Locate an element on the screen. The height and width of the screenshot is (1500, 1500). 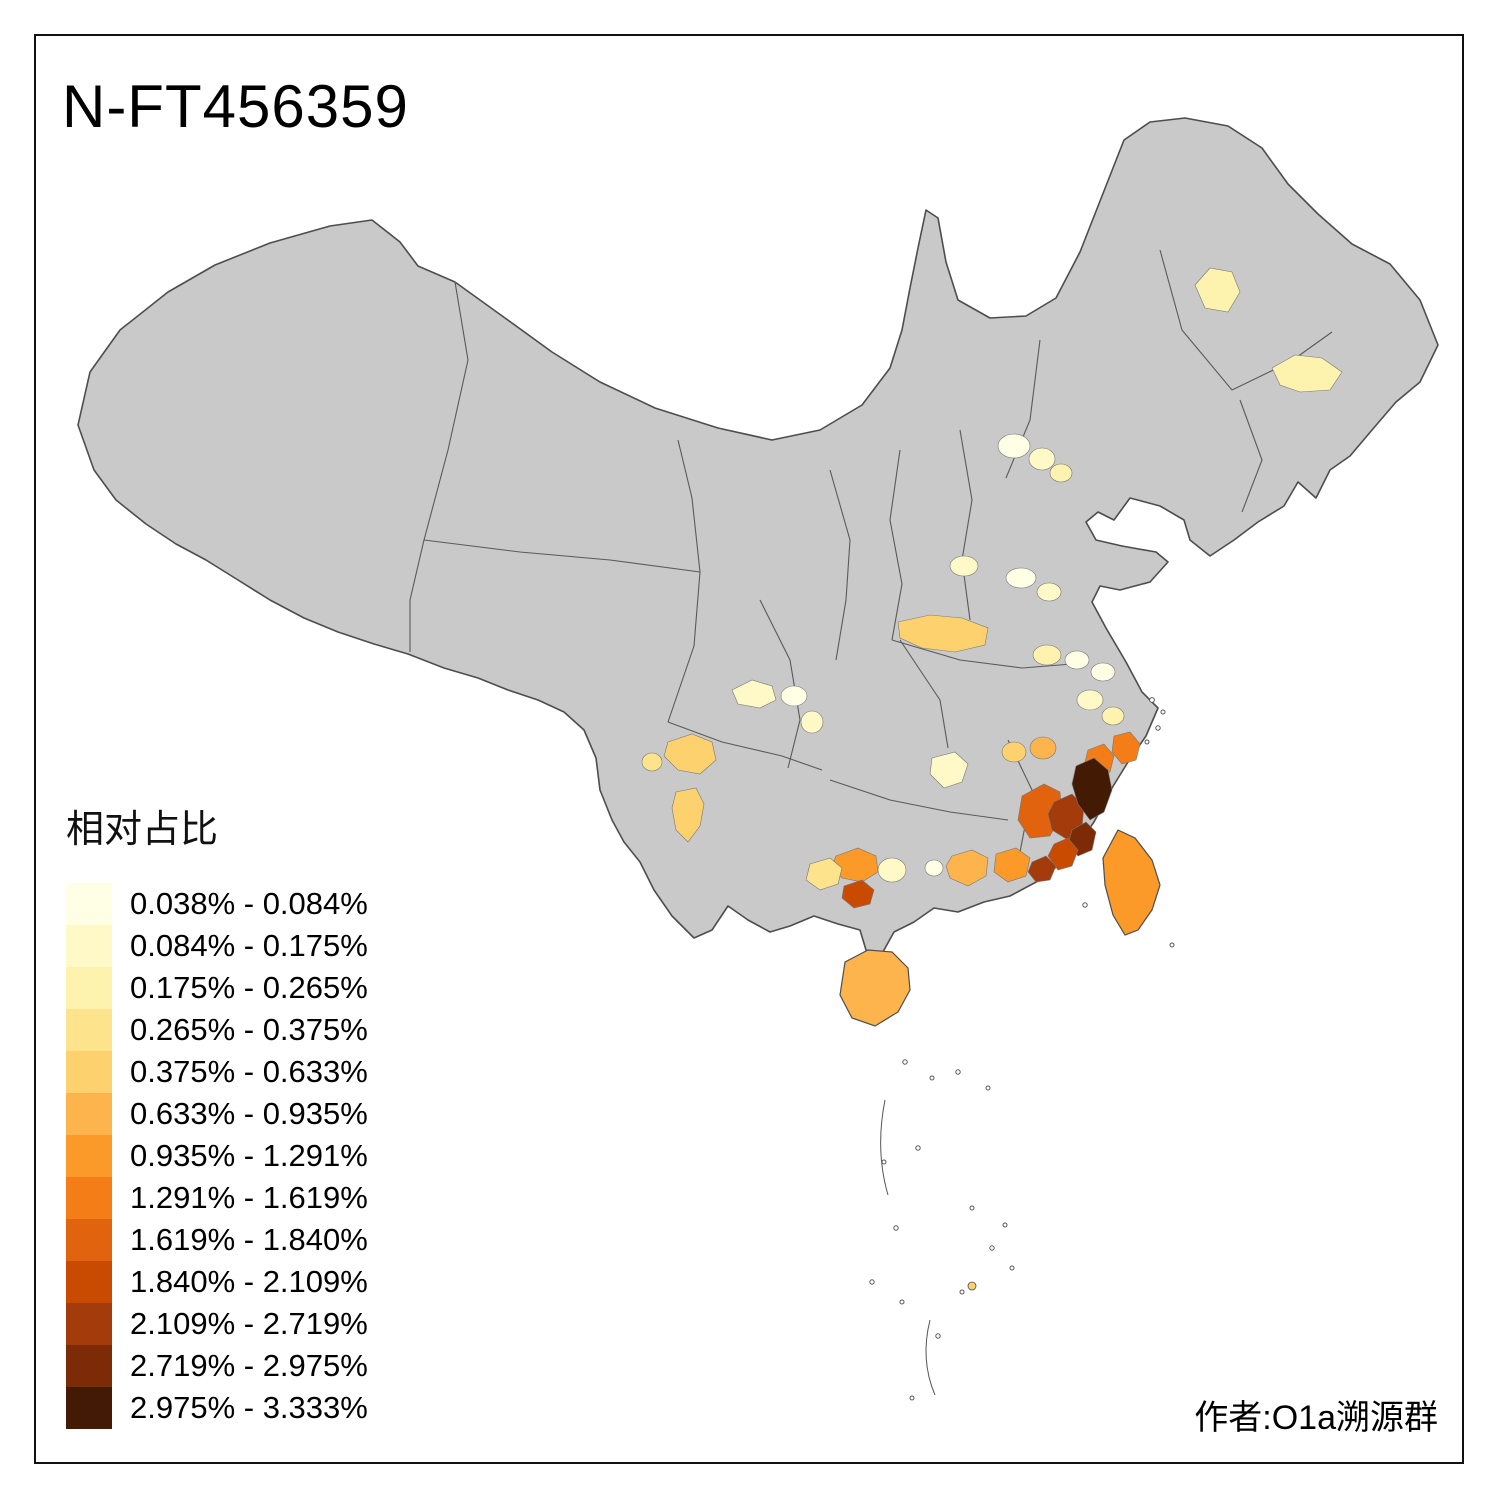
region-henan-c is located at coordinates (1047, 655).